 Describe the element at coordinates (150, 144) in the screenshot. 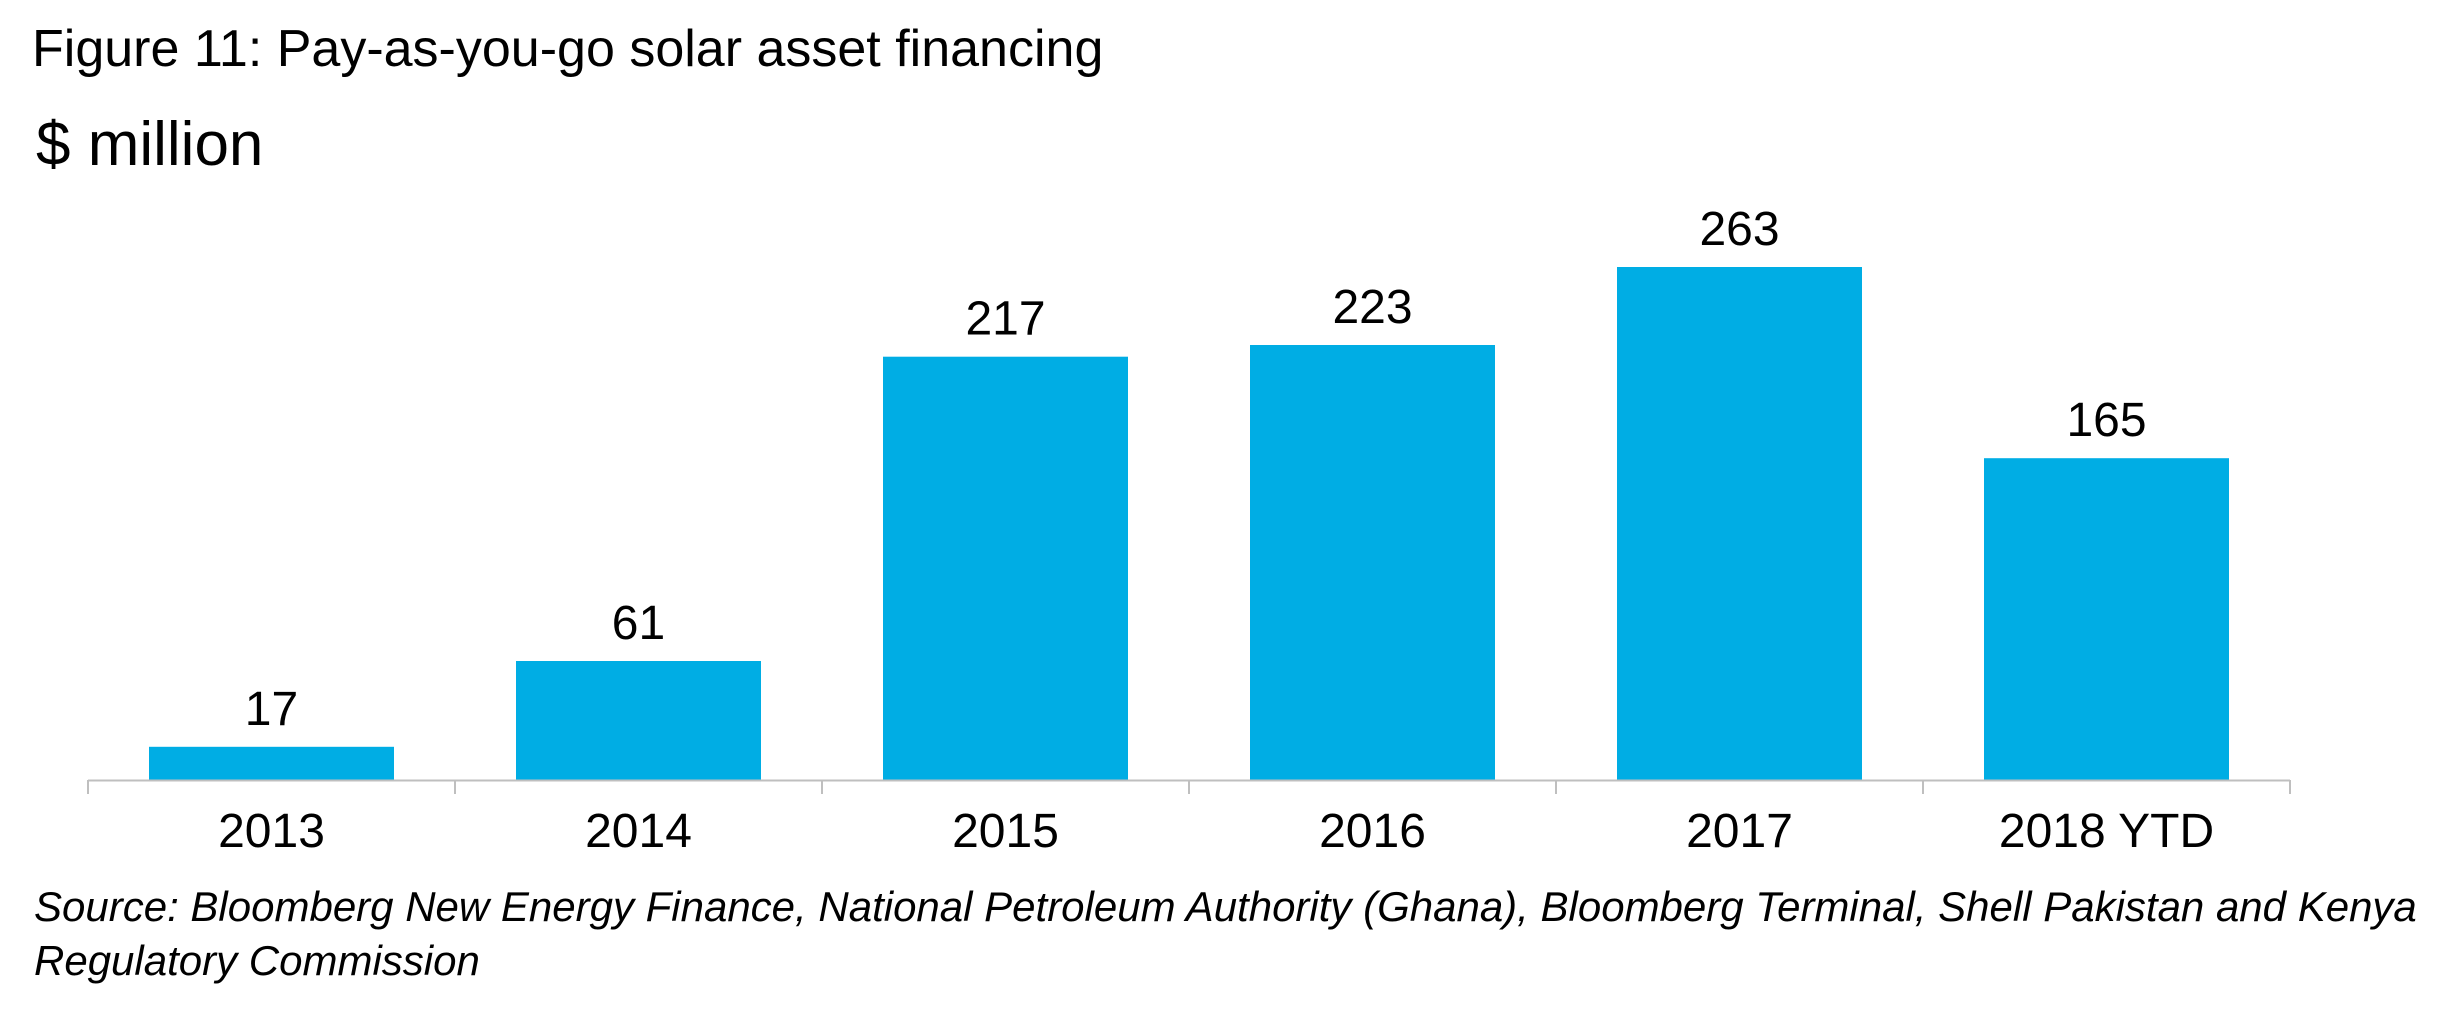

I see `y-axis-unit-label: $ million` at that location.